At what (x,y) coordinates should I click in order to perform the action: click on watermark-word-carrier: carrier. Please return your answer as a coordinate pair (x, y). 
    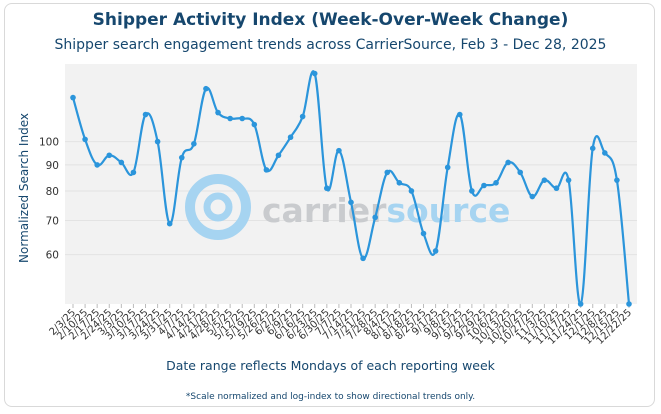
    Looking at the image, I should click on (324, 210).